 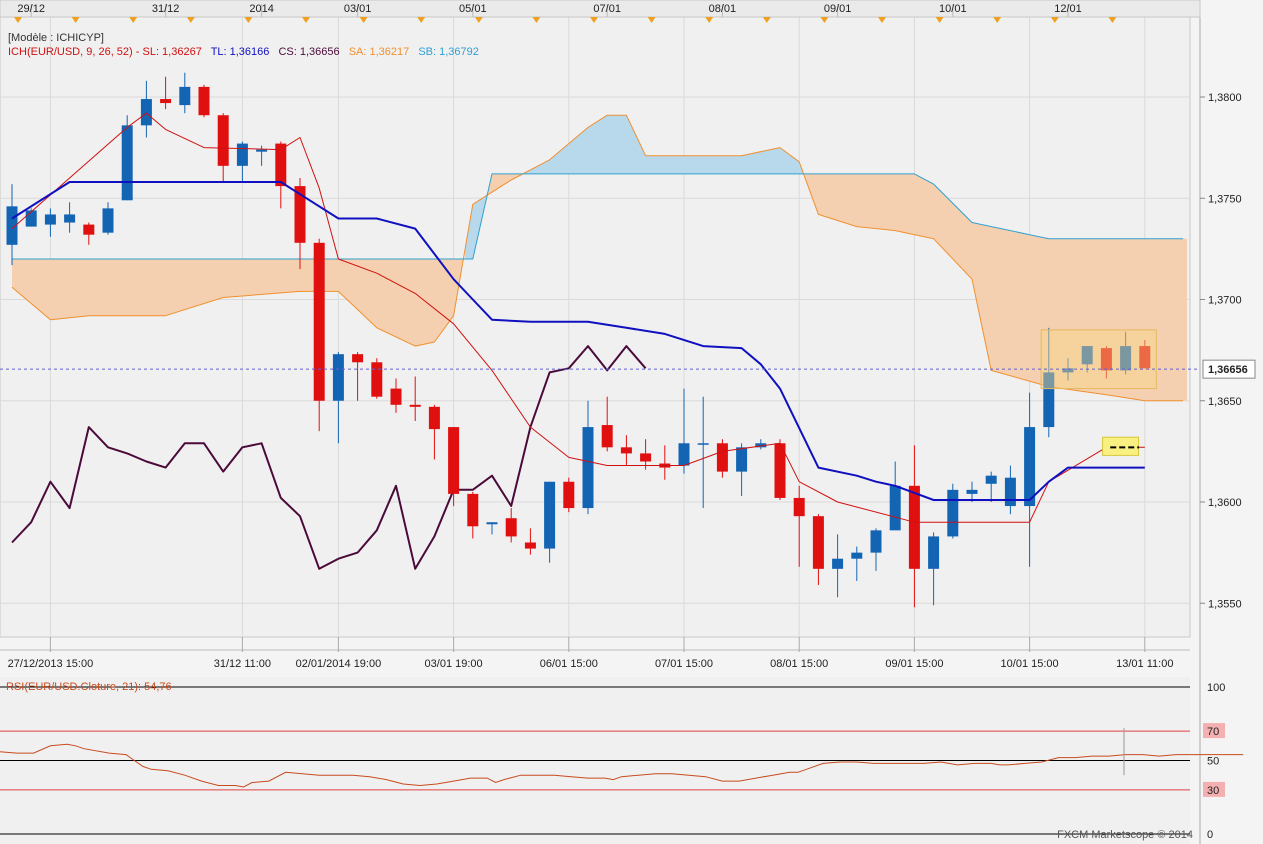 What do you see at coordinates (51, 664) in the screenshot?
I see `time-tick-label: 27/12/2013 15:00` at bounding box center [51, 664].